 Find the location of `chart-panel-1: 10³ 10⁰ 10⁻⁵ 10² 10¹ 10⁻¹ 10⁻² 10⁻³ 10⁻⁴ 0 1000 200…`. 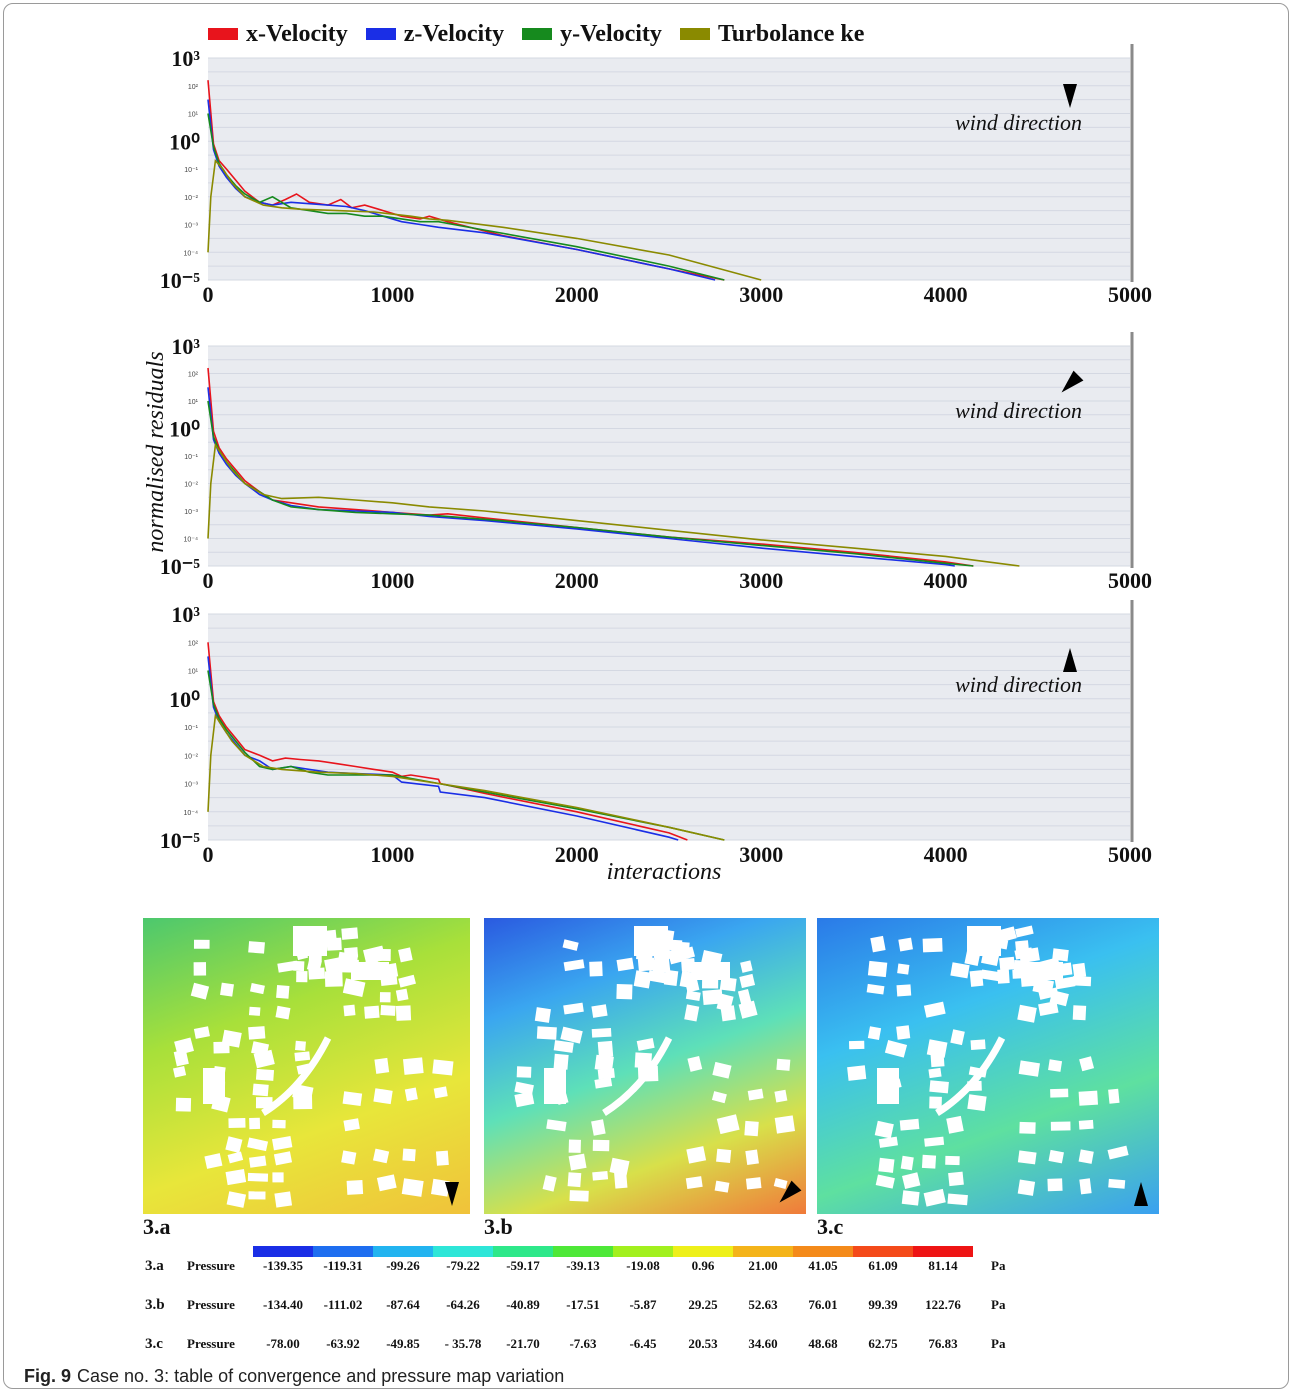

chart-panel-1: 10³ 10⁰ 10⁻⁵ 10² 10¹ 10⁻¹ 10⁻² 10⁻³ 10⁻⁴ 0 1000 200… is located at coordinates (656, 175).